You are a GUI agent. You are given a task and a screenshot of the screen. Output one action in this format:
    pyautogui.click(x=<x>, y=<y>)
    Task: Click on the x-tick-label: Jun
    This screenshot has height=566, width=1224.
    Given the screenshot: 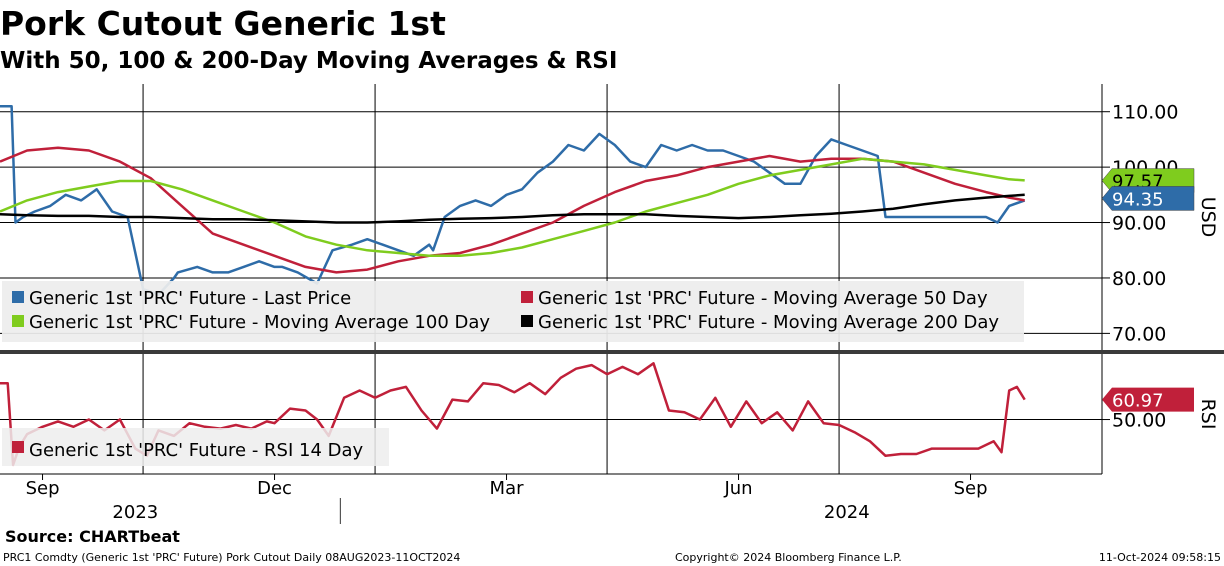 What is the action you would take?
    pyautogui.click(x=737, y=488)
    